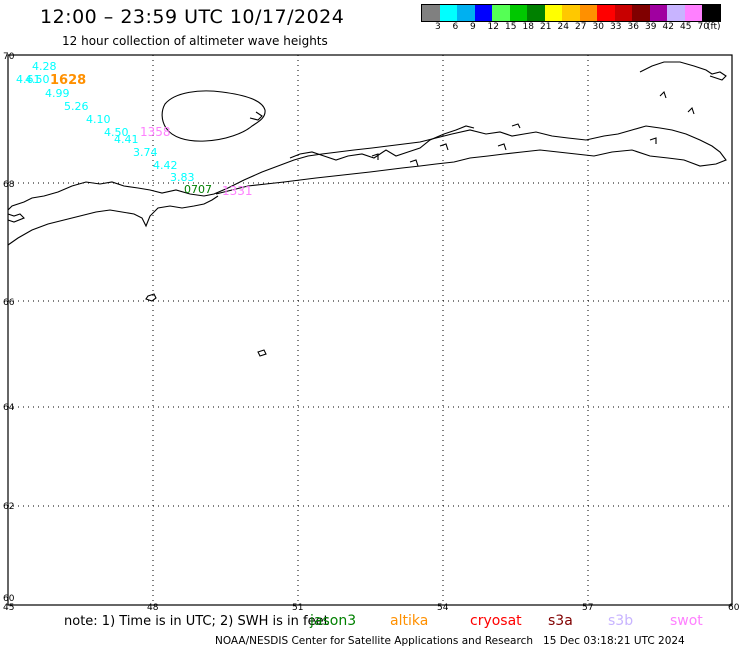 The image size is (740, 650). I want to click on scale-label: 6, so click(455, 27).